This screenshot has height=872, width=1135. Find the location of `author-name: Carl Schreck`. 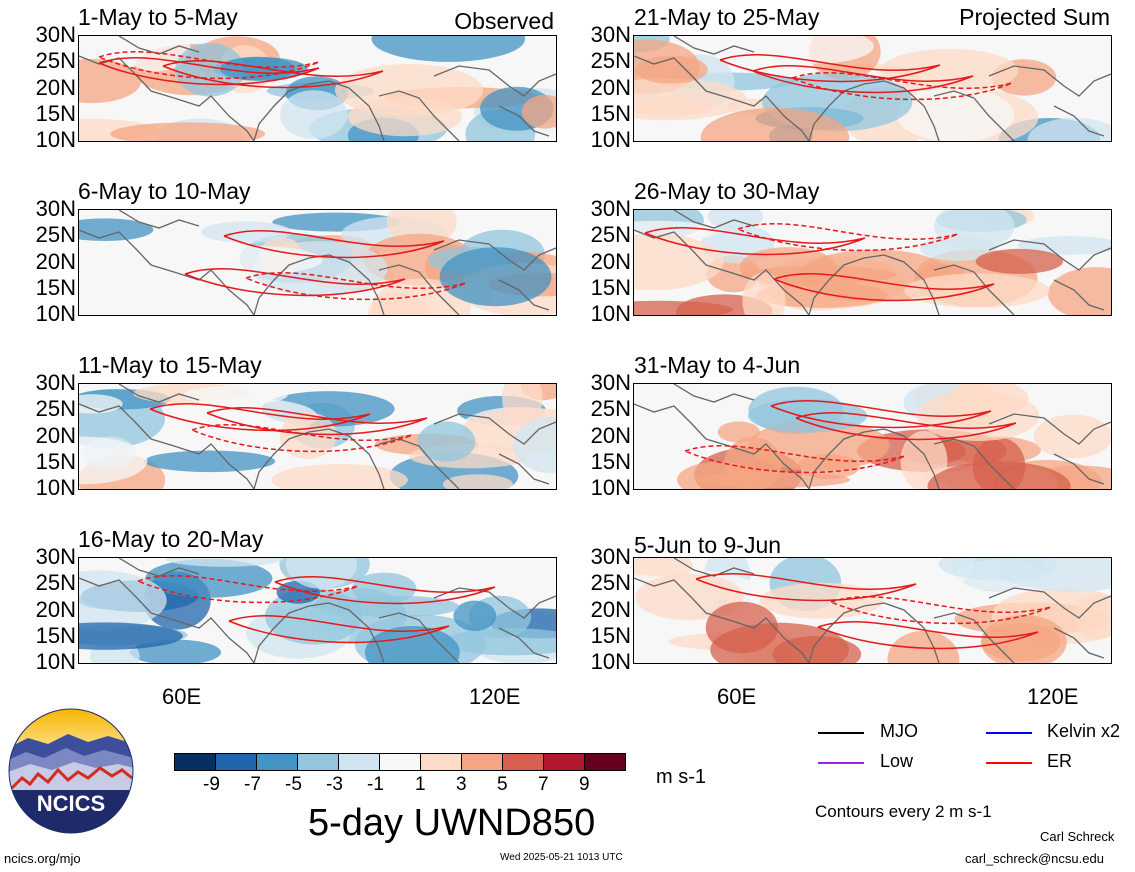

author-name: Carl Schreck is located at coordinates (1077, 836).